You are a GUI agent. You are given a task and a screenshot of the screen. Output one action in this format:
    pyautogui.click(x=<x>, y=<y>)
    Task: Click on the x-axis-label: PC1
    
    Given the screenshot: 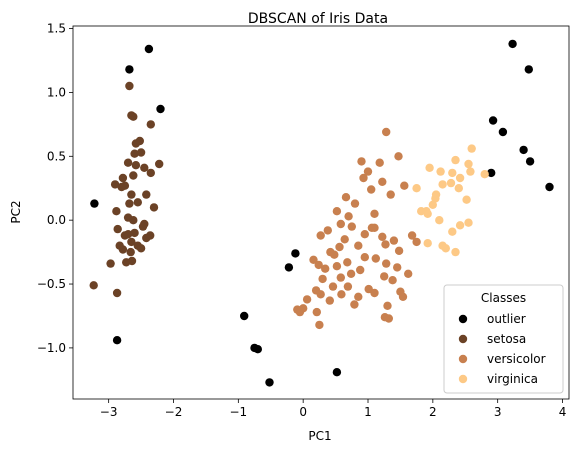 What is the action you would take?
    pyautogui.click(x=319, y=436)
    